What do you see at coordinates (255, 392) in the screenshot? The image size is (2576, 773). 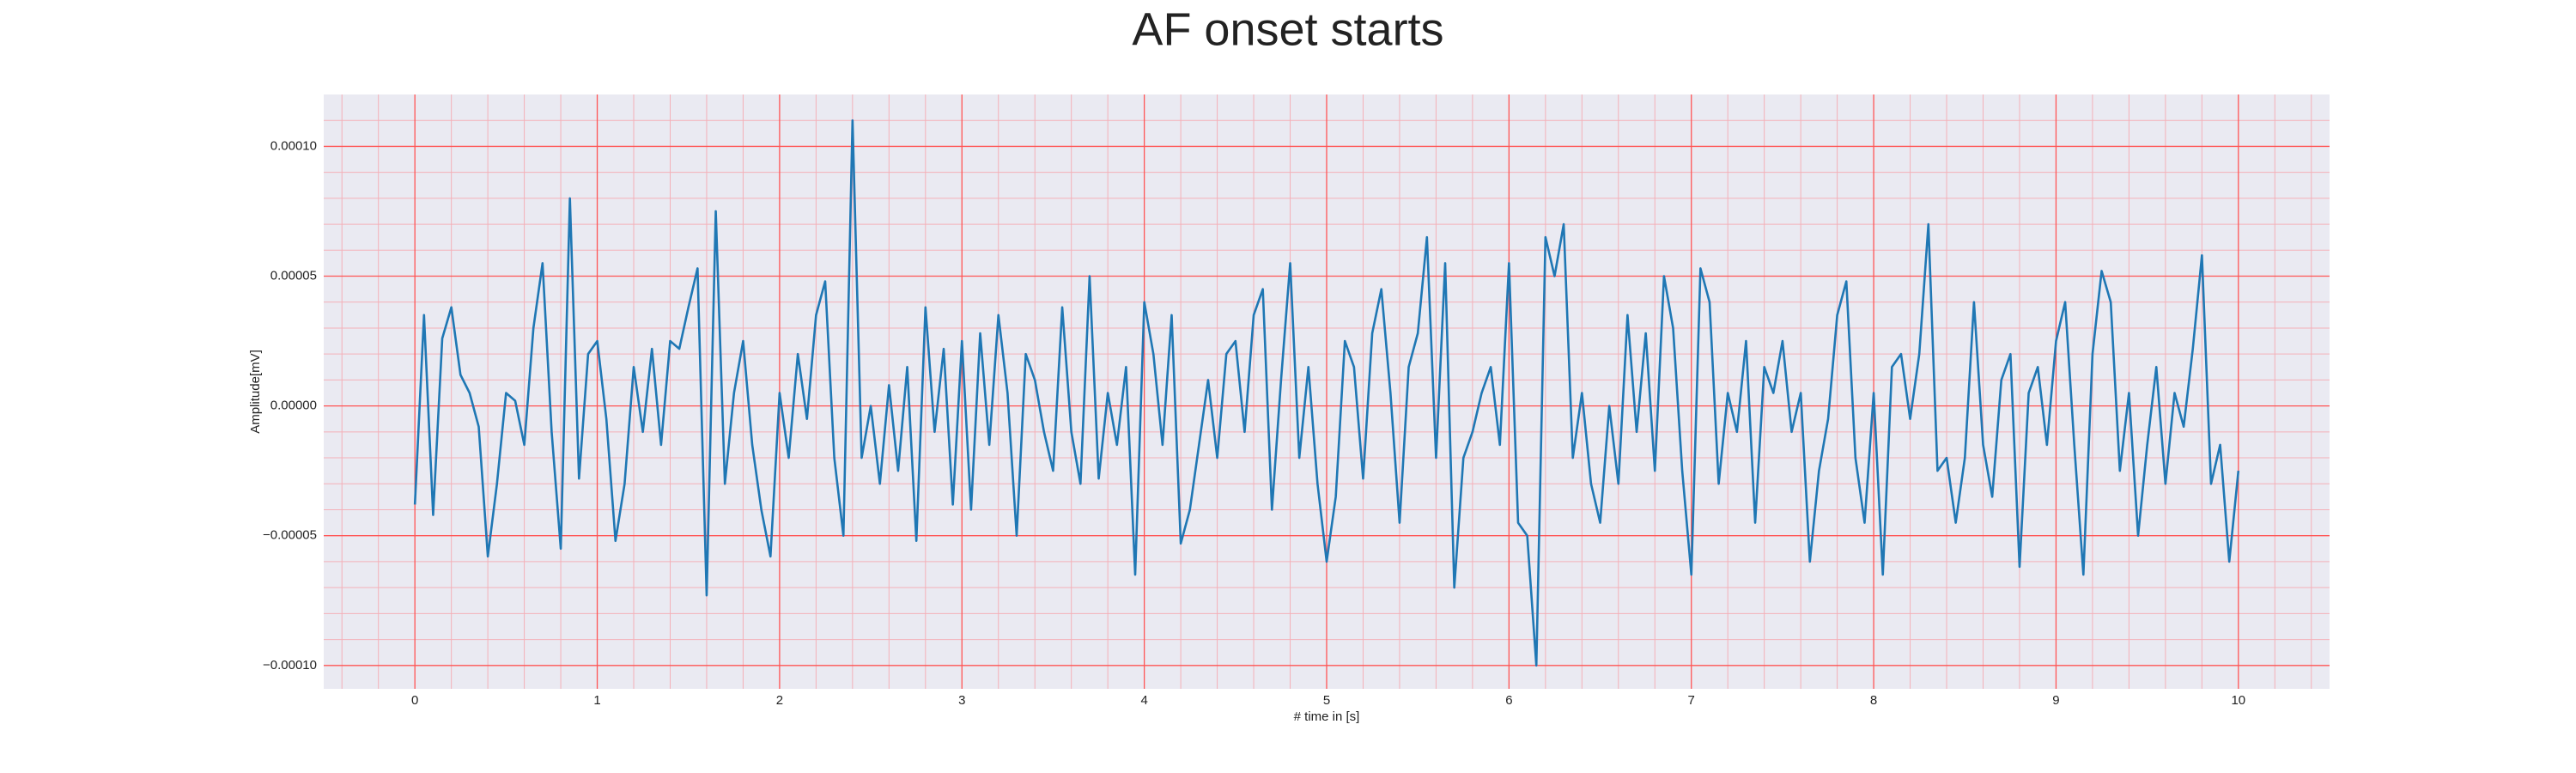 I see `y-axis-label: Amplitude[mV]` at bounding box center [255, 392].